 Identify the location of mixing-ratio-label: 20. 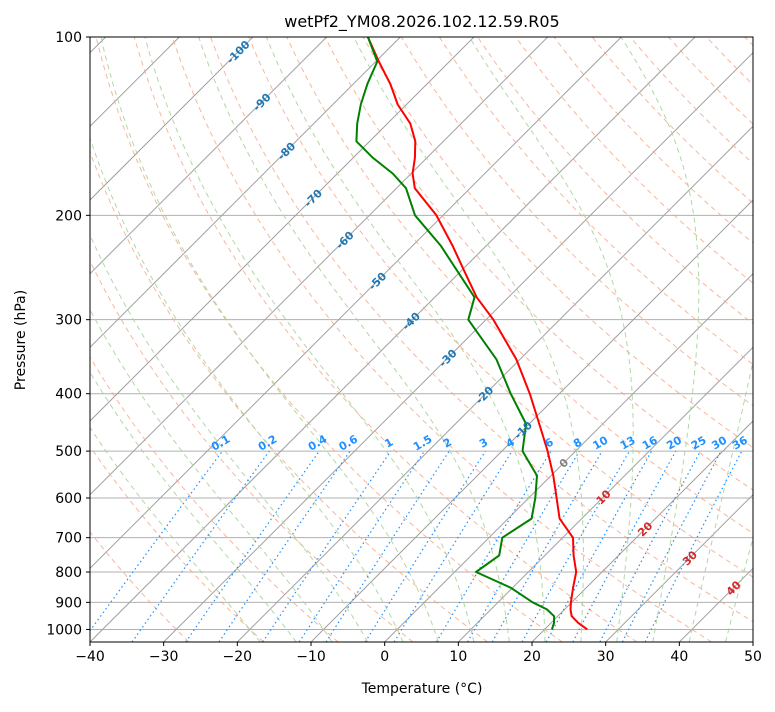
(674, 442).